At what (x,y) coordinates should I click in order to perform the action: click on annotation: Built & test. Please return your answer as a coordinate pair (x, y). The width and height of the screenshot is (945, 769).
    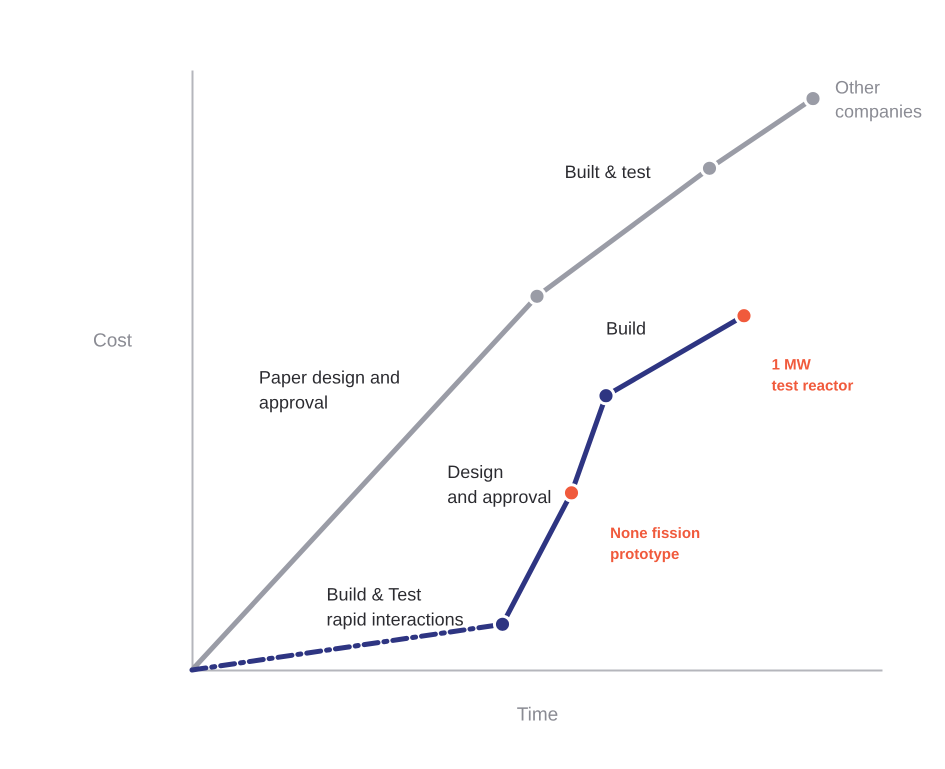
    Looking at the image, I should click on (607, 172).